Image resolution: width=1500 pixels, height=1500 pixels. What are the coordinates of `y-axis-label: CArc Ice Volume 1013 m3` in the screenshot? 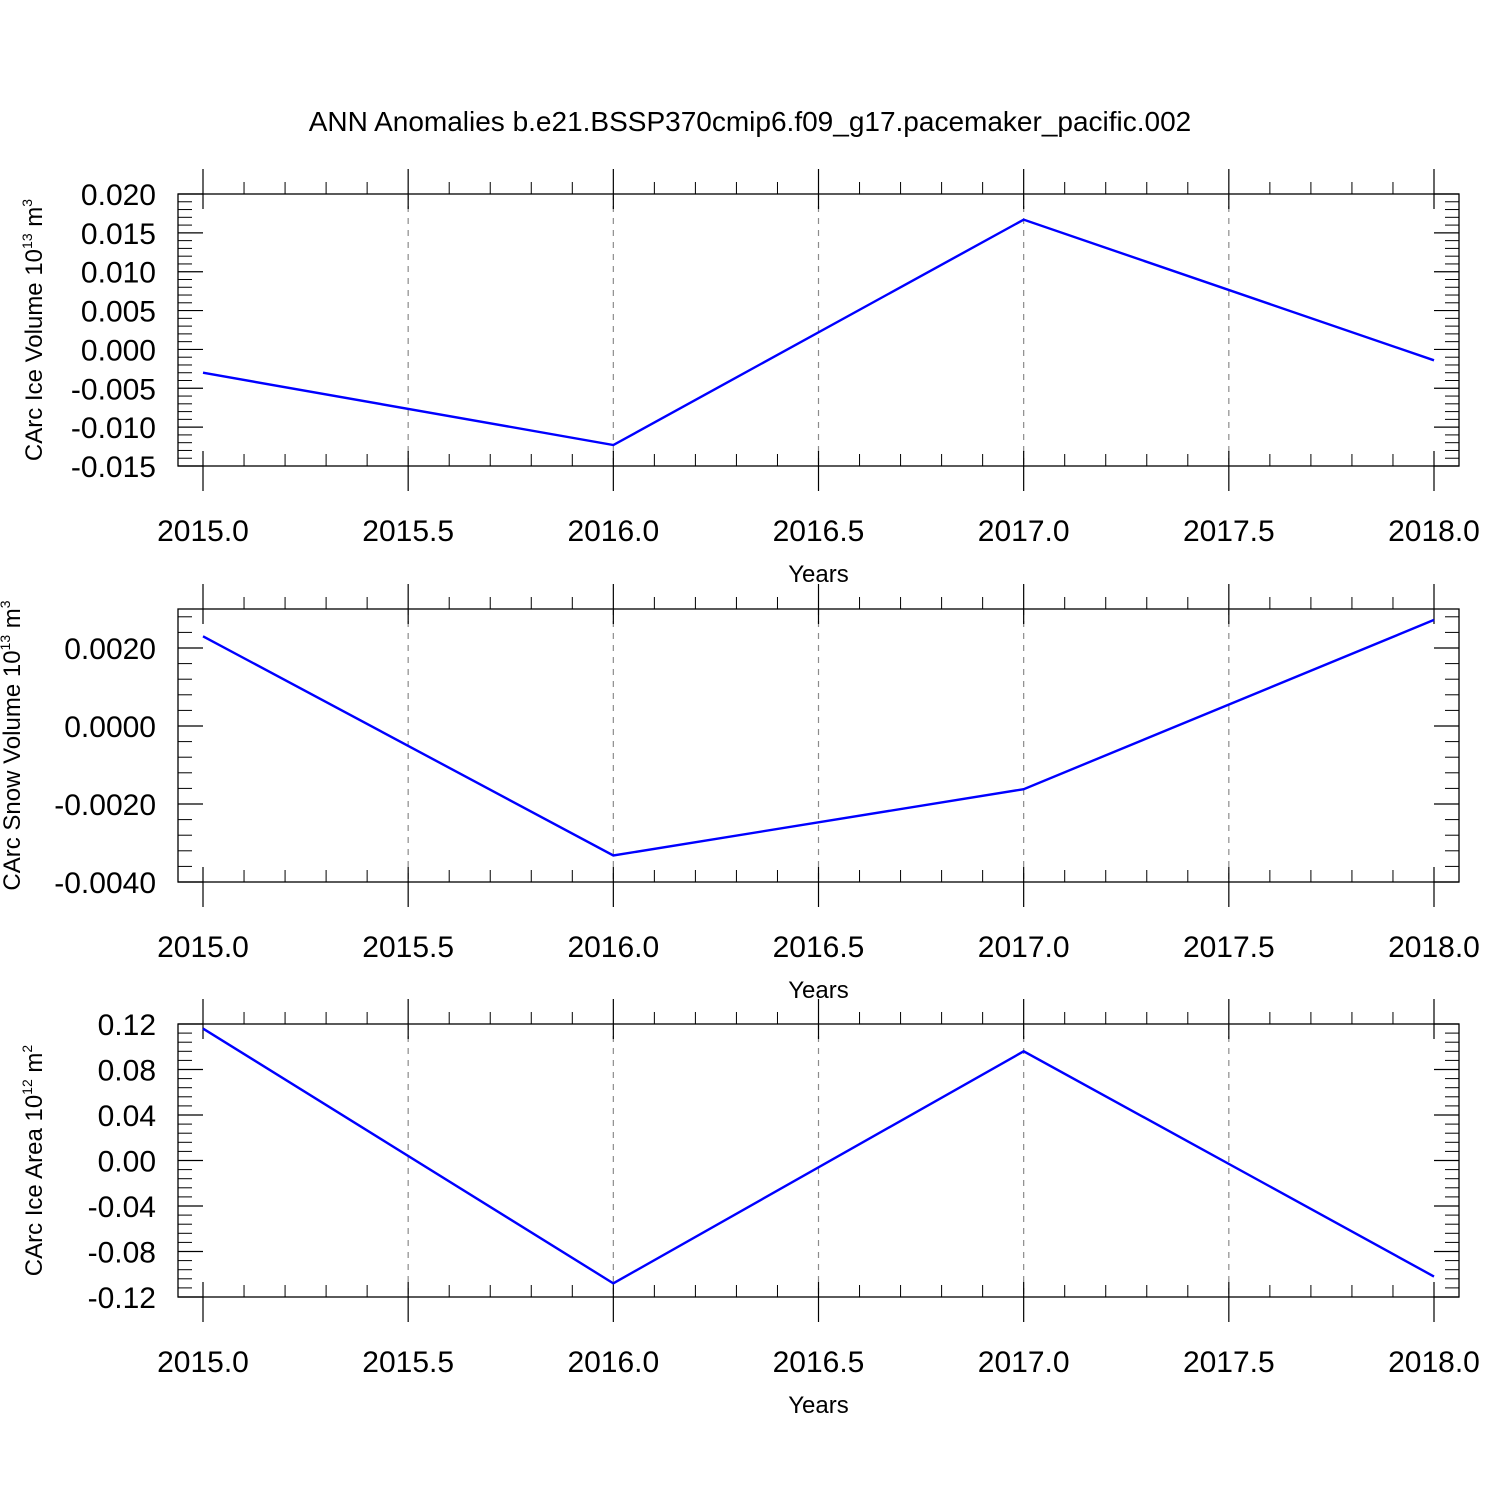 It's located at (33, 330).